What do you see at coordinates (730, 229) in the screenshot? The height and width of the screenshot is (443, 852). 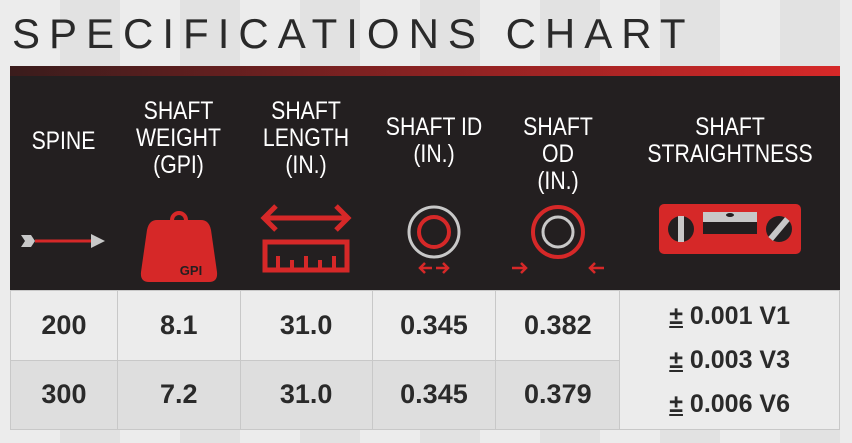 I see `level-icon` at bounding box center [730, 229].